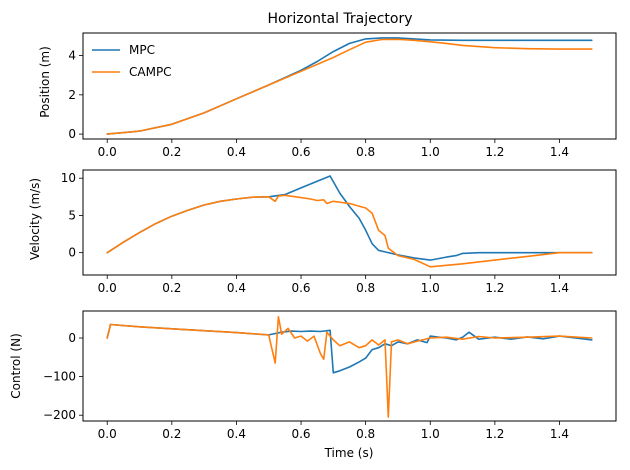 This screenshot has width=630, height=470. Describe the element at coordinates (142, 50) in the screenshot. I see `legend-label-mpc: MPC` at that location.